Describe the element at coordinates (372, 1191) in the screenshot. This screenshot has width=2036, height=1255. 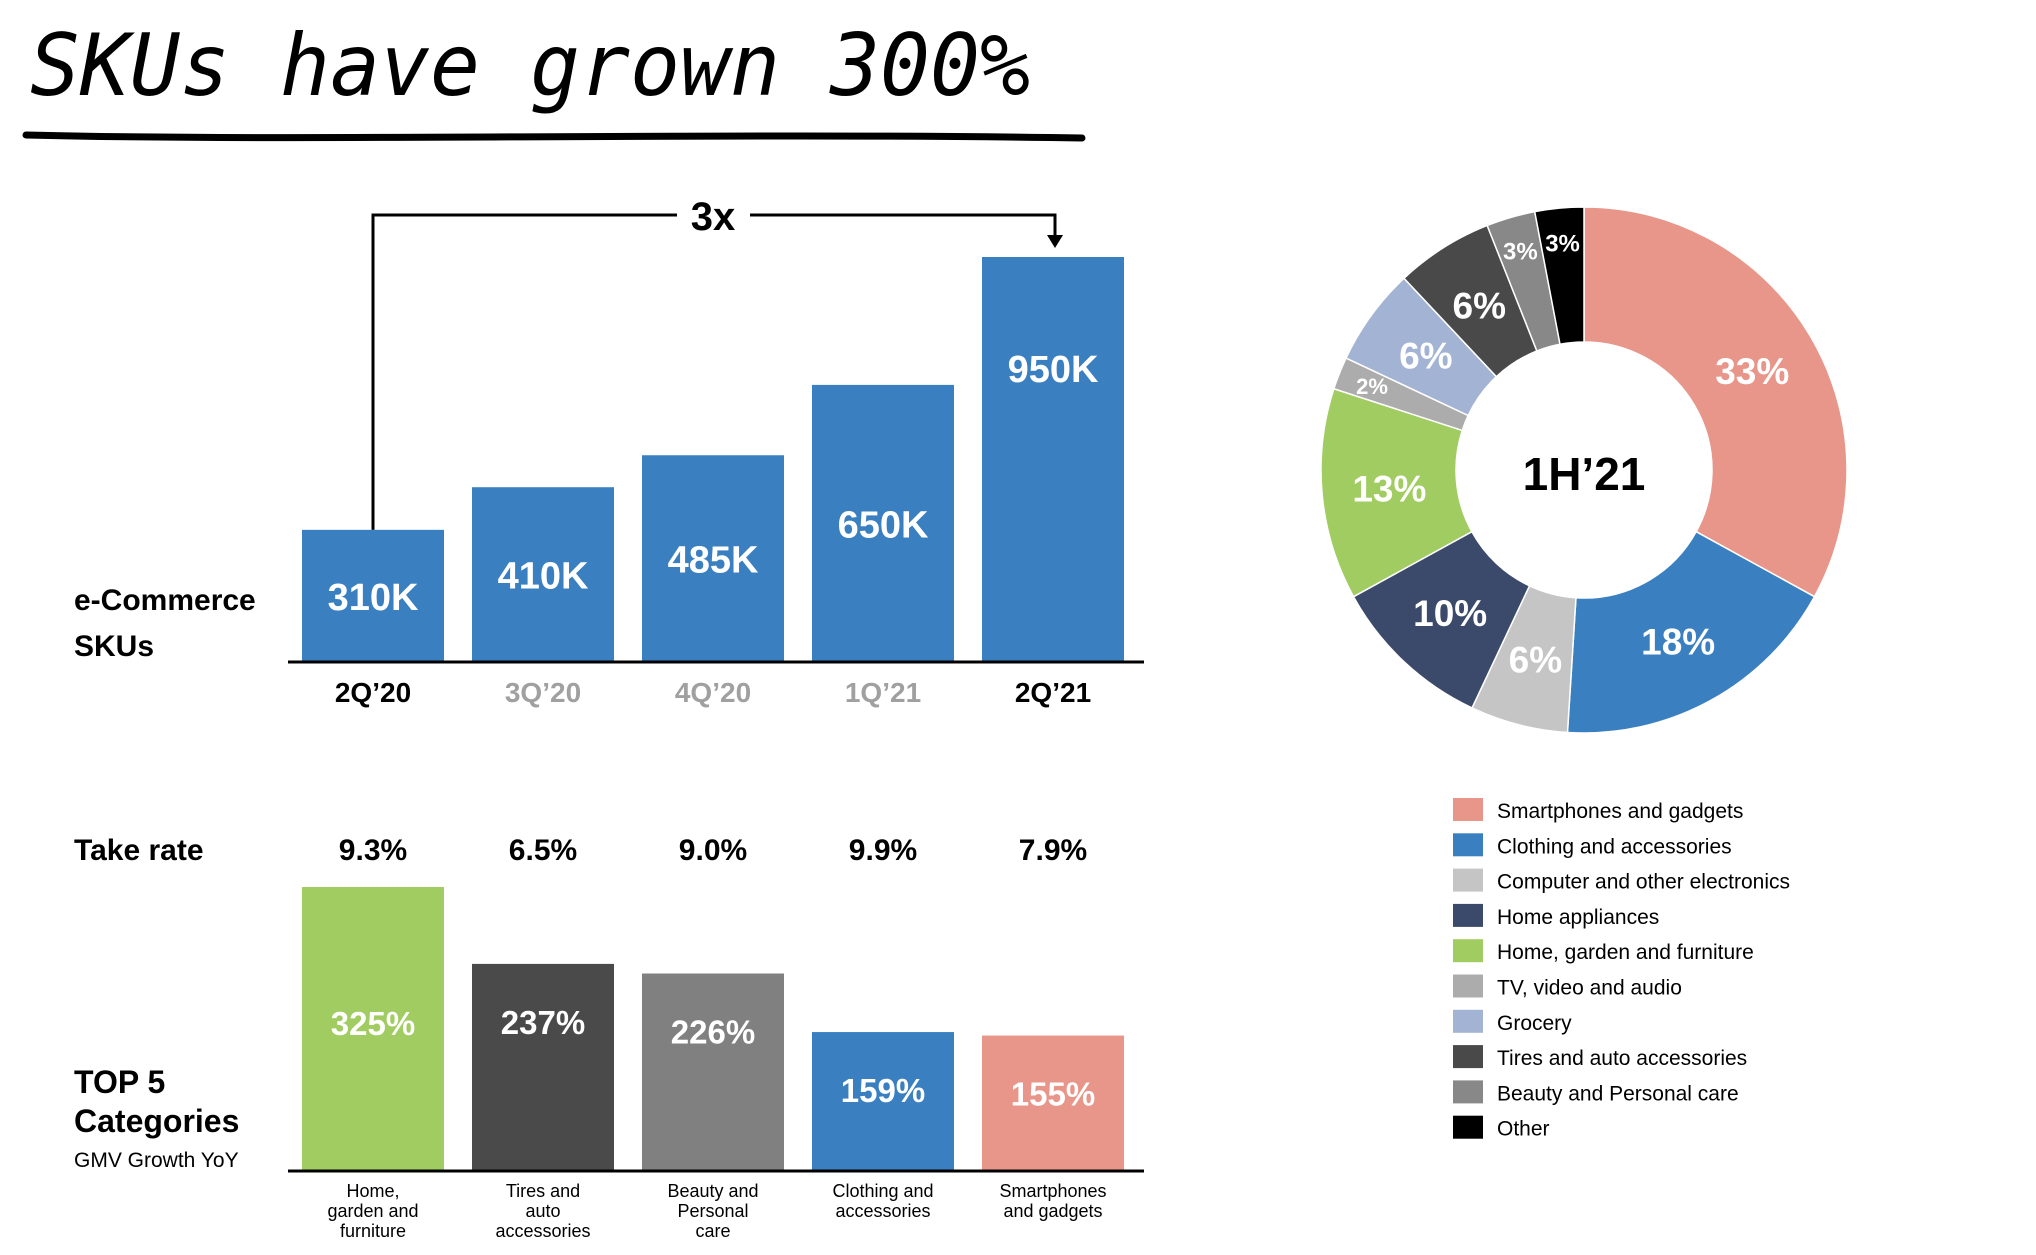
I see `category-tick-label: Home,` at that location.